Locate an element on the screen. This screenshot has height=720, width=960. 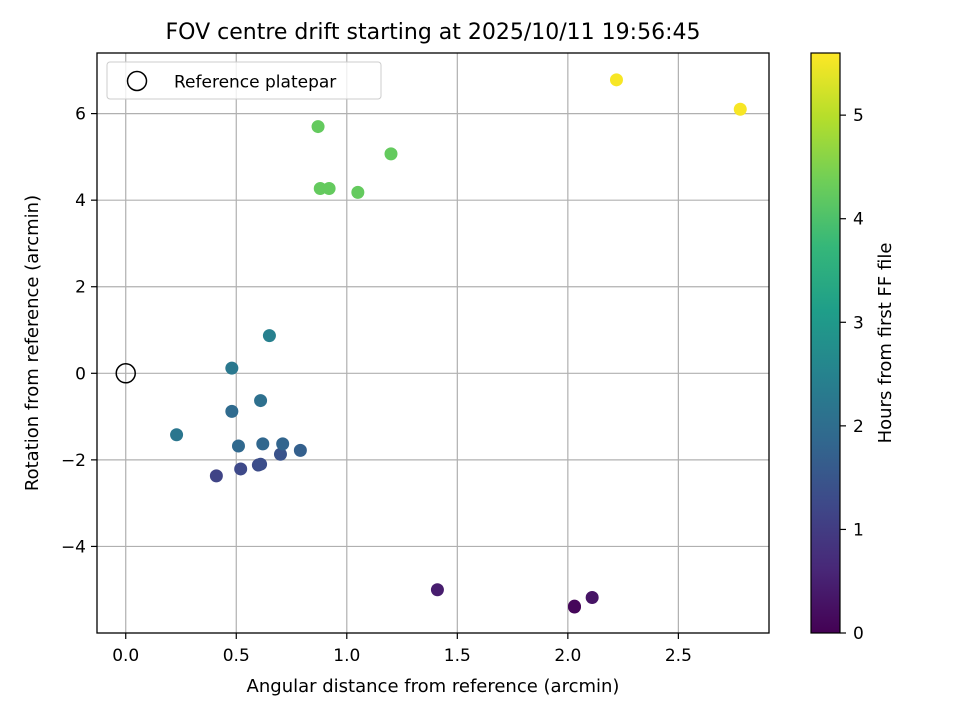
y-tick-label: 6 is located at coordinates (80, 115).